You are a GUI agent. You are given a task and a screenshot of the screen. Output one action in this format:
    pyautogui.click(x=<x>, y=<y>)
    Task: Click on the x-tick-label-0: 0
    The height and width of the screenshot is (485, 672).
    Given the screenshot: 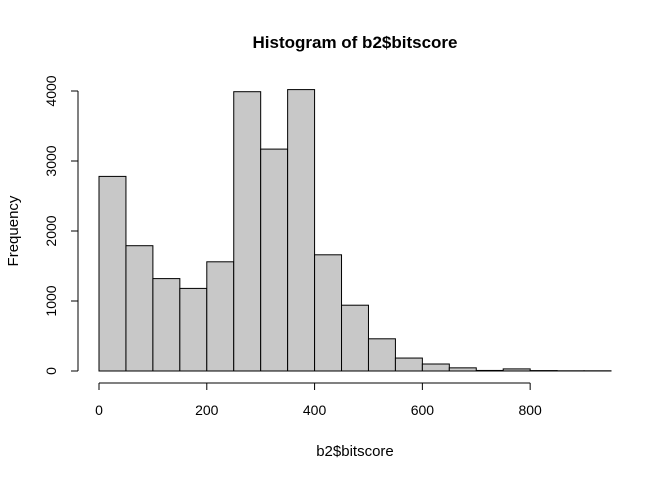 What is the action you would take?
    pyautogui.click(x=99, y=410)
    